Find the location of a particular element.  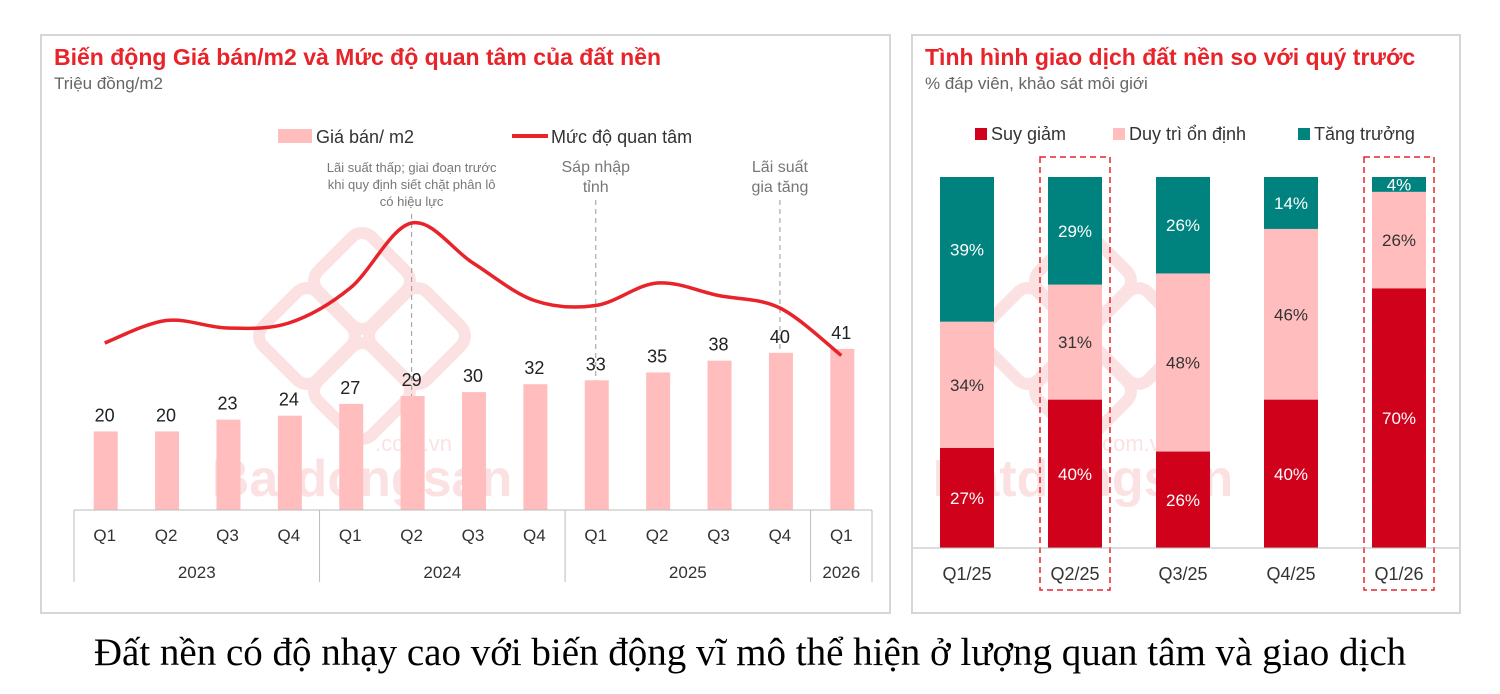

annotation-text: khi quy định siết chặt phân lô is located at coordinates (412, 184).